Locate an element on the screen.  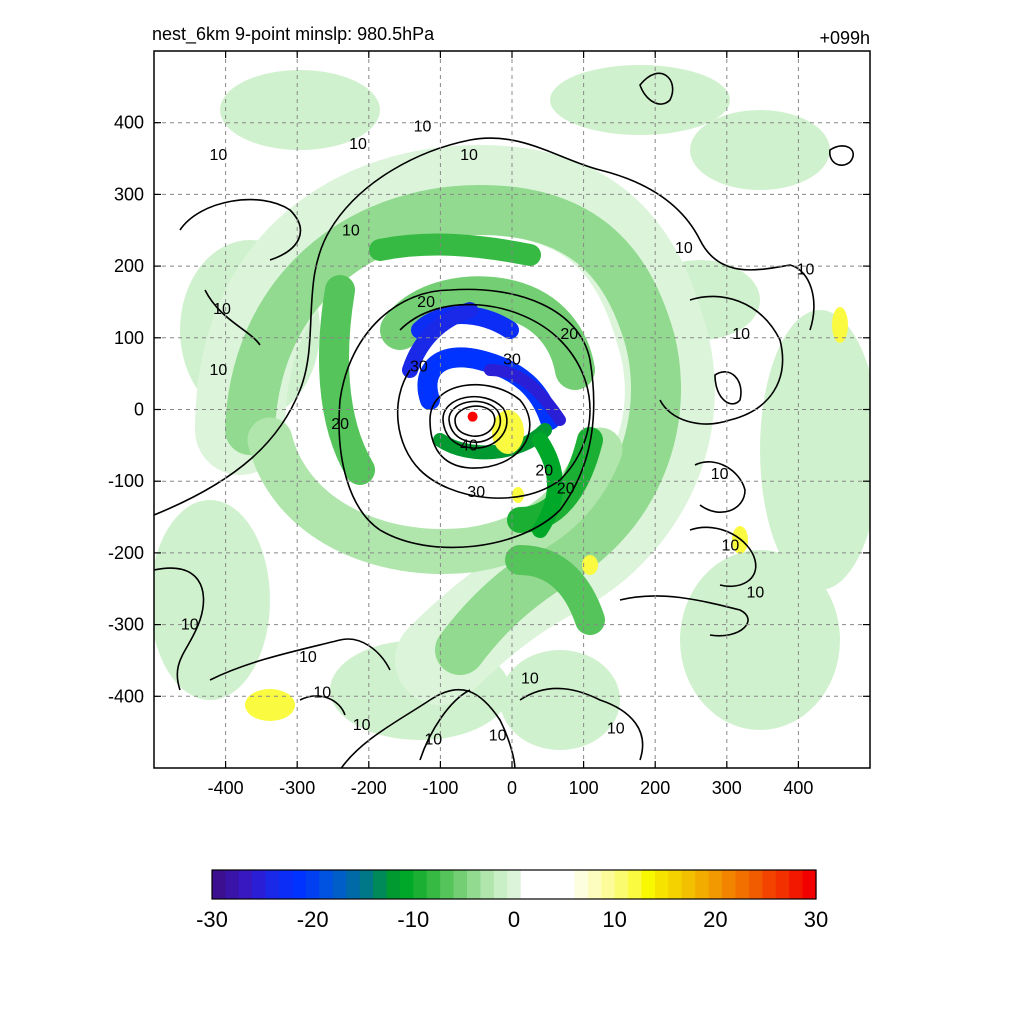
x-tick-label: -200 is located at coordinates (369, 788).